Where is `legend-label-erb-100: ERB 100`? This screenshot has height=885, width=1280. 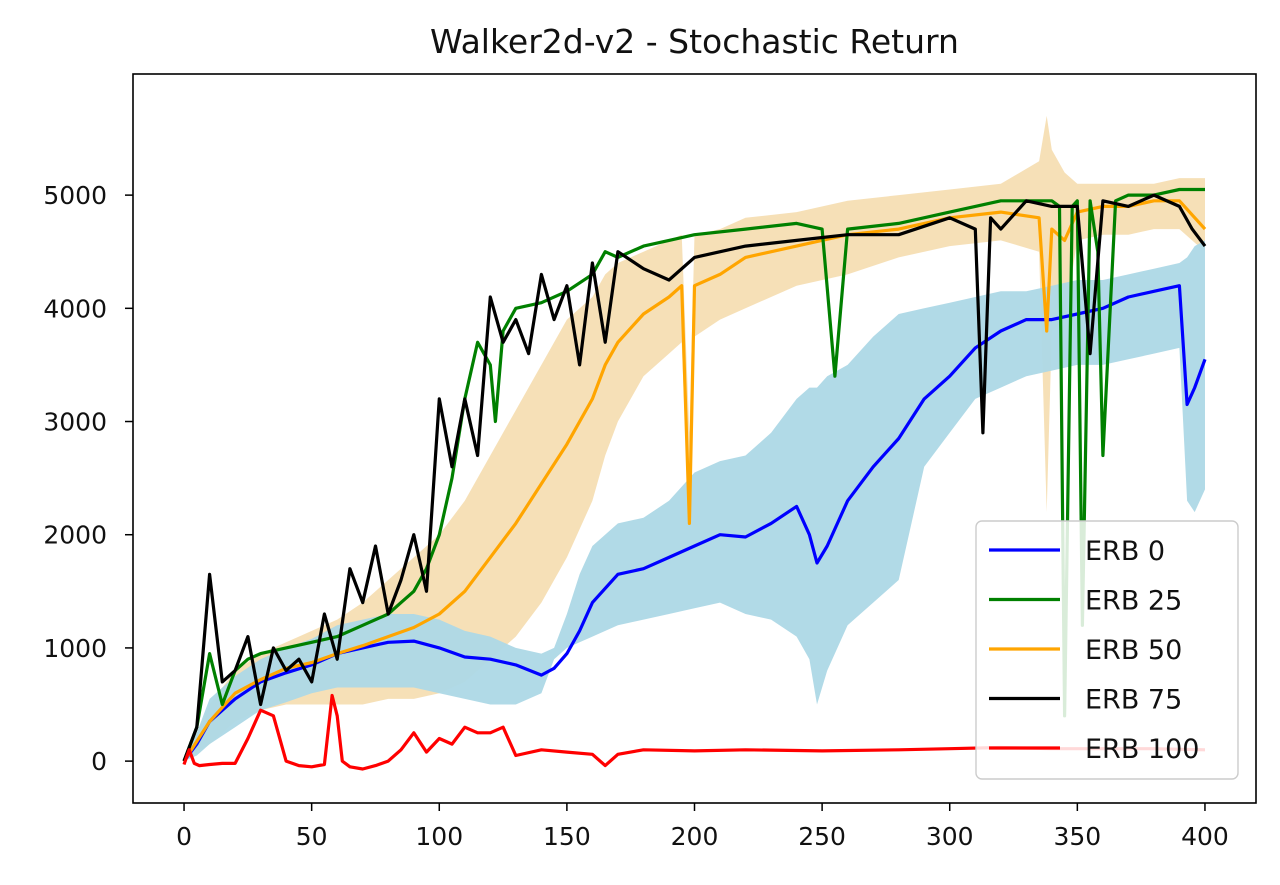
legend-label-erb-100: ERB 100 is located at coordinates (1142, 749).